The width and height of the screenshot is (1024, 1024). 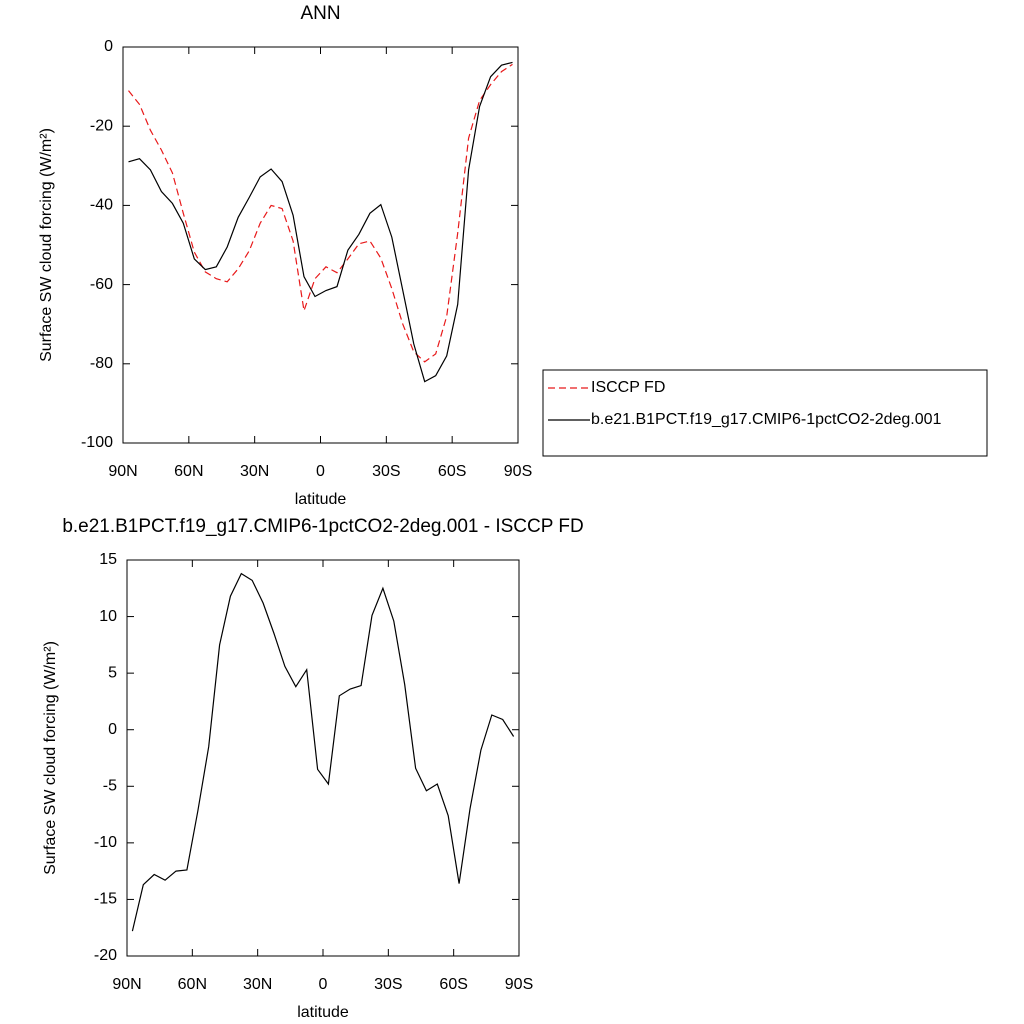 What do you see at coordinates (110, 786) in the screenshot?
I see `y-tick-label: -5` at bounding box center [110, 786].